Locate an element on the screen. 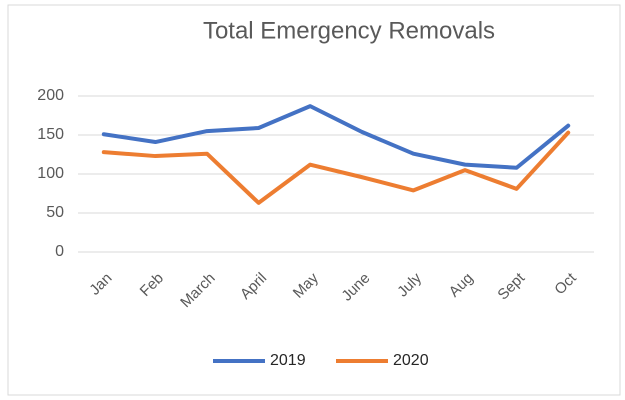  chart-title: Total Emergency Removals is located at coordinates (349, 30).